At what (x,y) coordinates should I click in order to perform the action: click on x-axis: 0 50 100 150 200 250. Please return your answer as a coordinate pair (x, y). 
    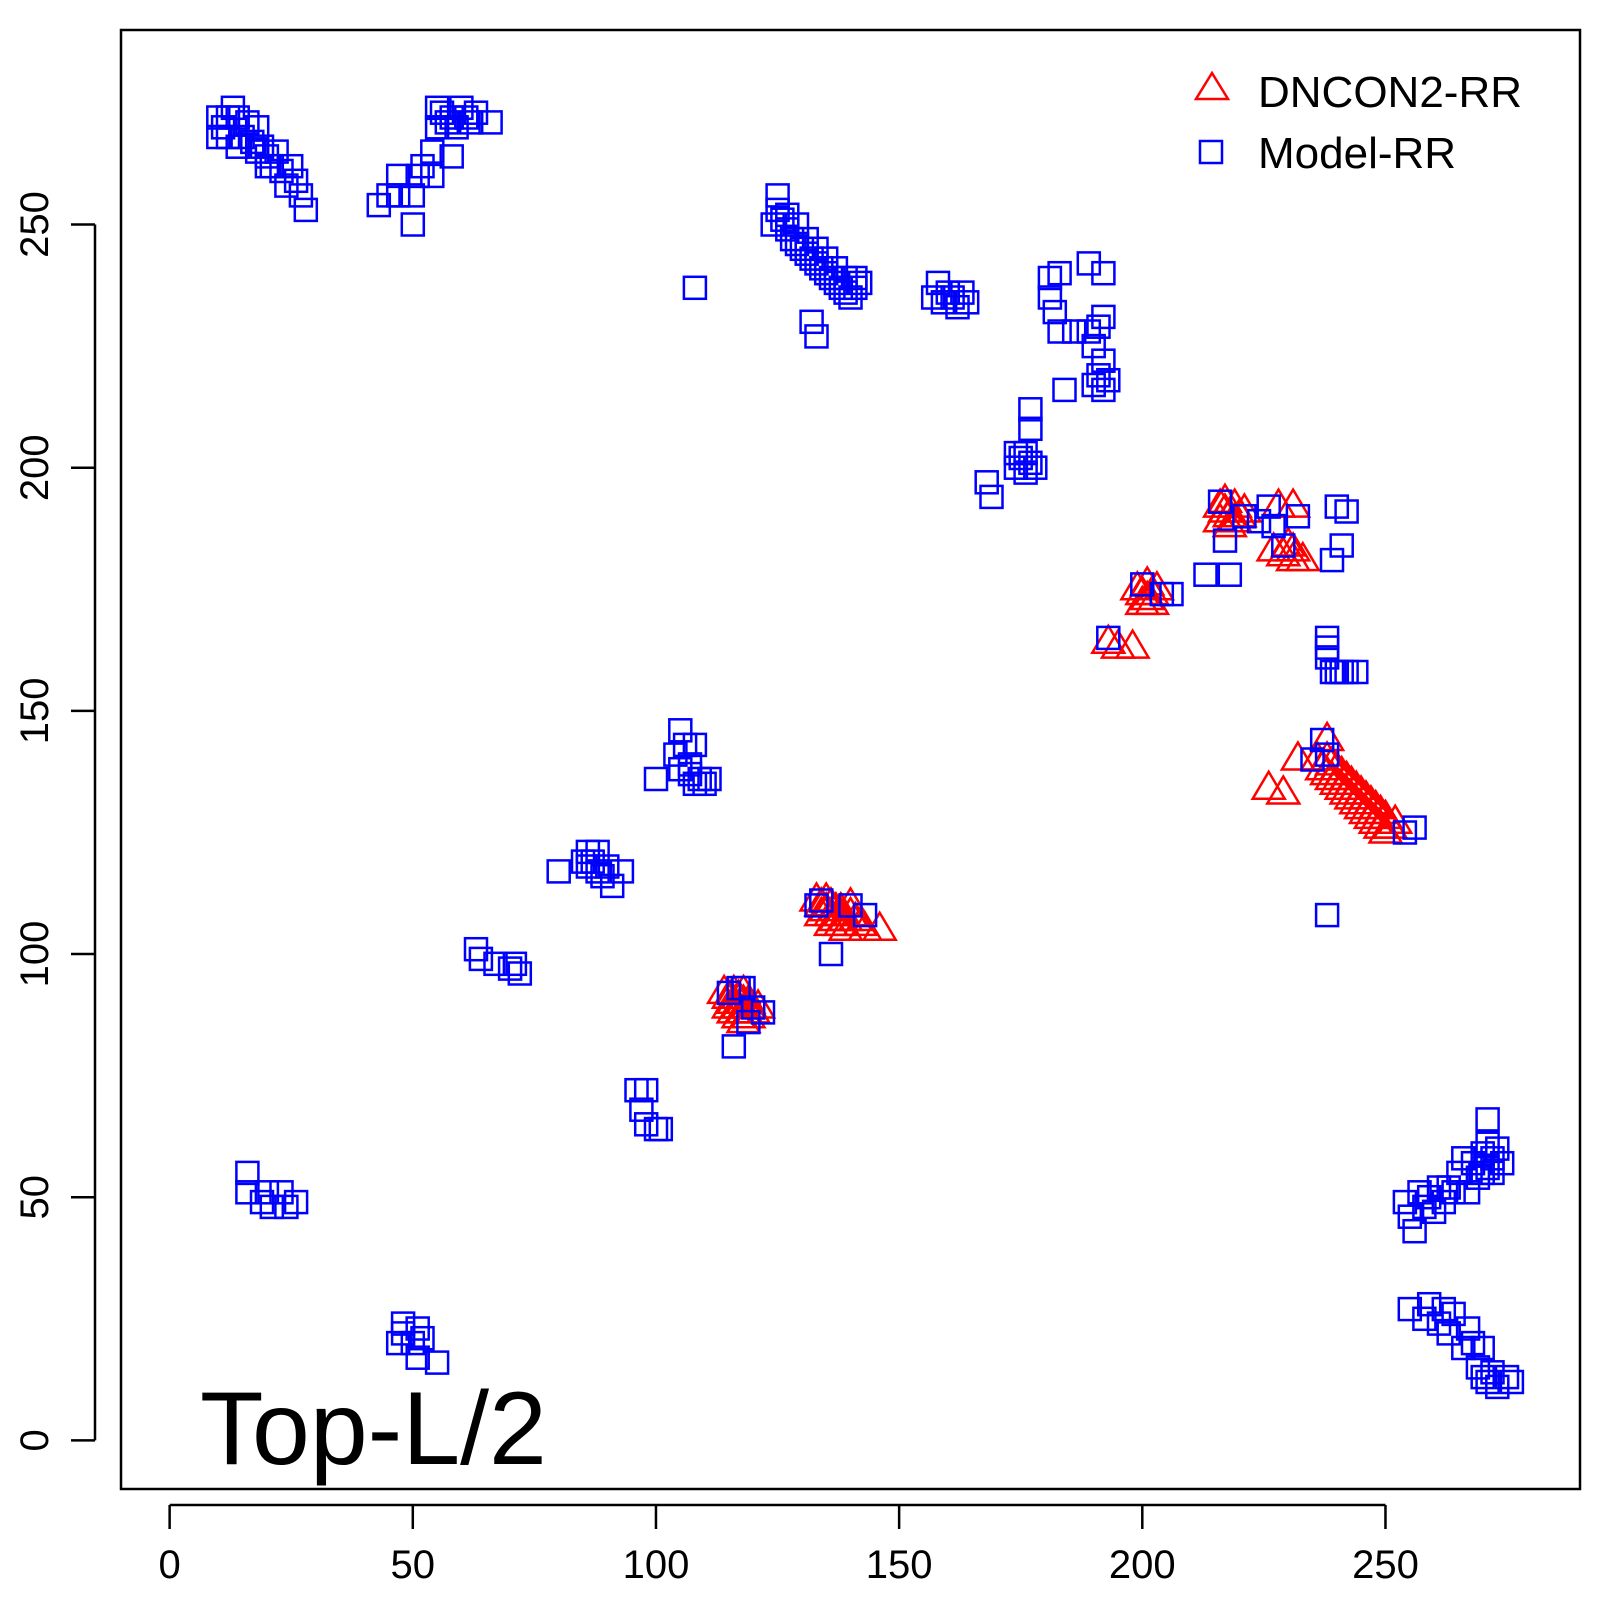
    Looking at the image, I should click on (789, 1545).